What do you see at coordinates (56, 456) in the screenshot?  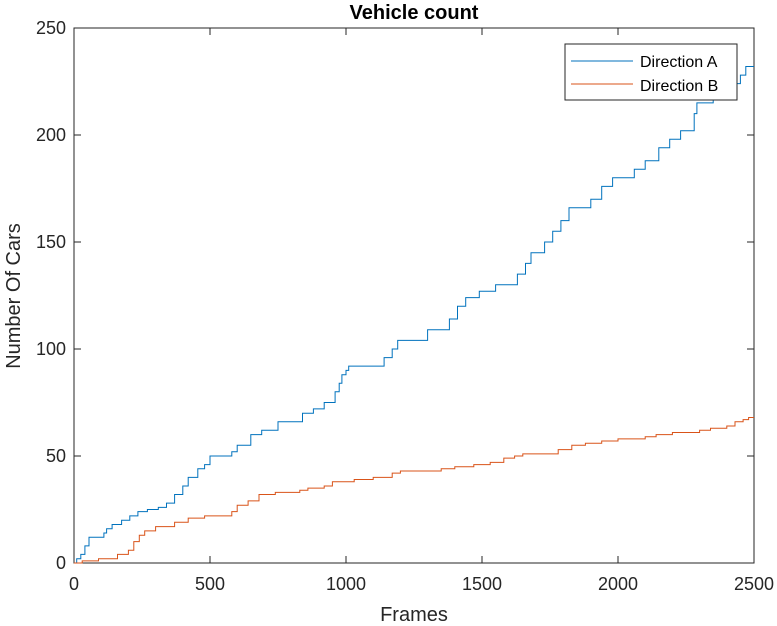 I see `y-tick-label: 50` at bounding box center [56, 456].